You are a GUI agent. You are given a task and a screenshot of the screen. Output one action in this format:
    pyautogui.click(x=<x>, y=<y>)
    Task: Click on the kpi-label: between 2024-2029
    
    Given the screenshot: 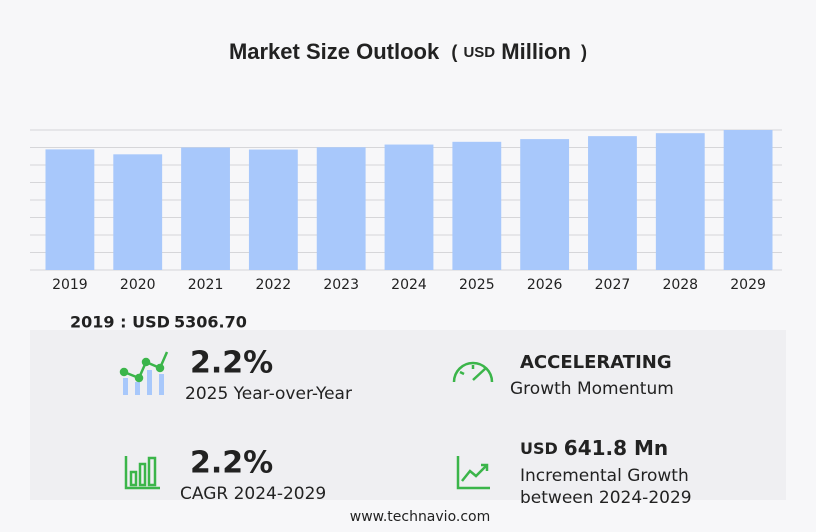 What is the action you would take?
    pyautogui.click(x=606, y=498)
    